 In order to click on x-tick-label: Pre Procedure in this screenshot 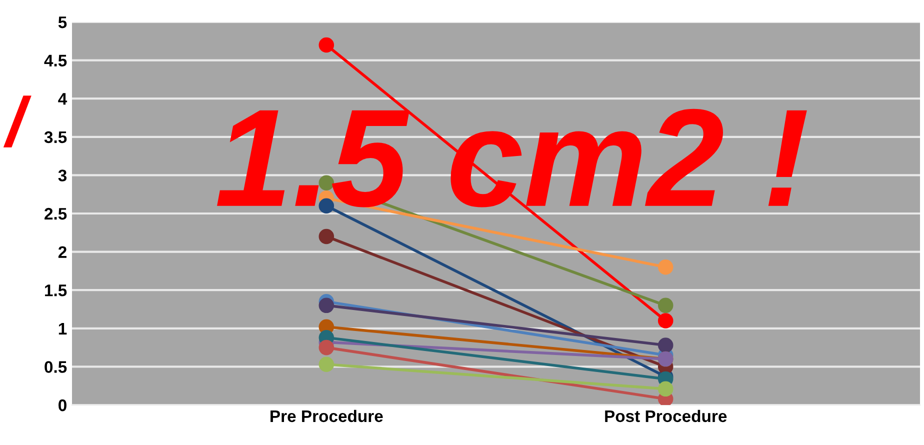, I will do `click(326, 416)`.